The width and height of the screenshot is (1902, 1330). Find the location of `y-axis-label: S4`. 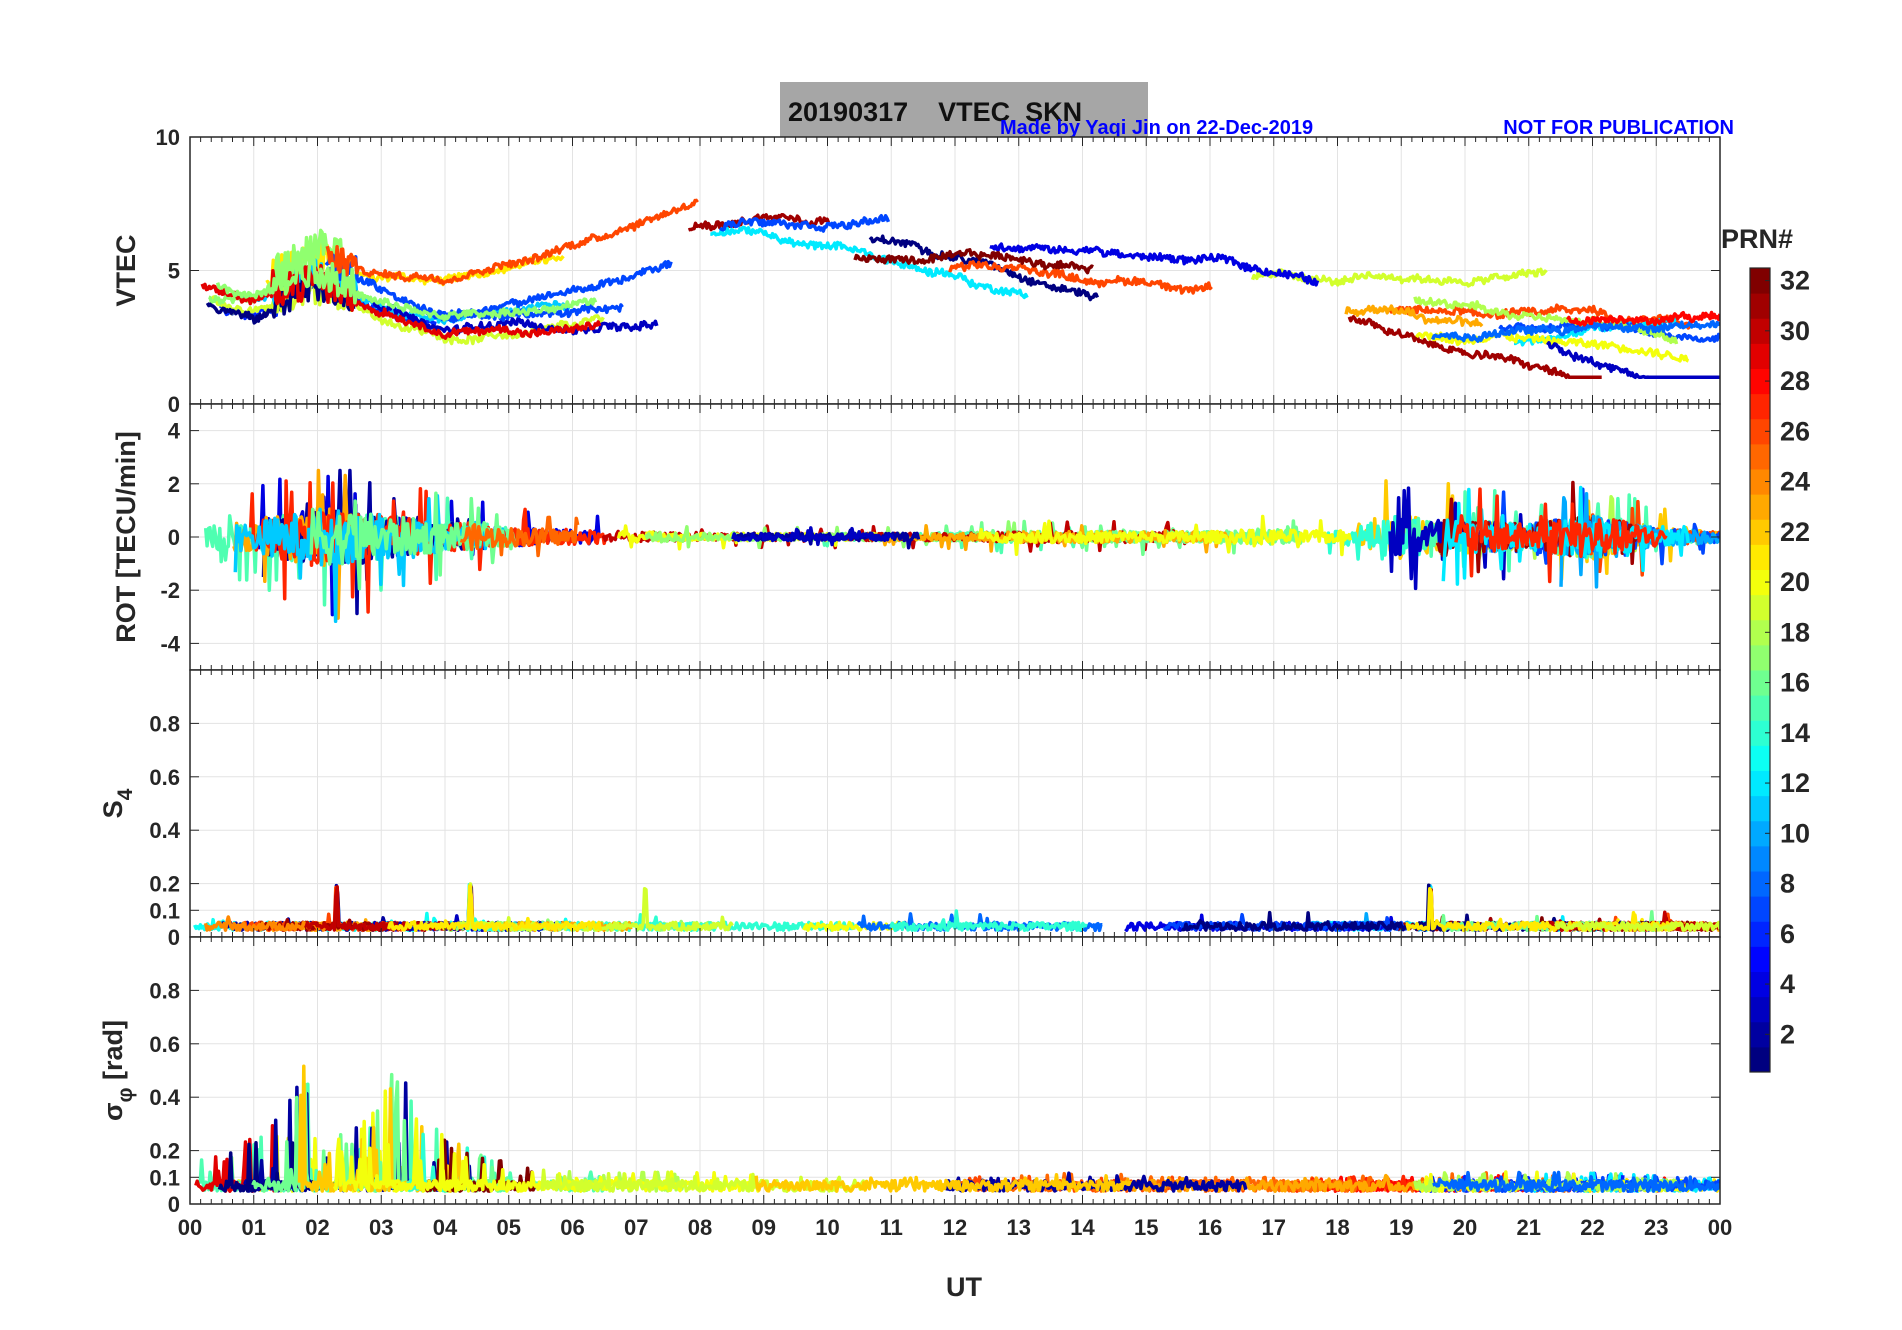

y-axis-label: S4 is located at coordinates (117, 803).